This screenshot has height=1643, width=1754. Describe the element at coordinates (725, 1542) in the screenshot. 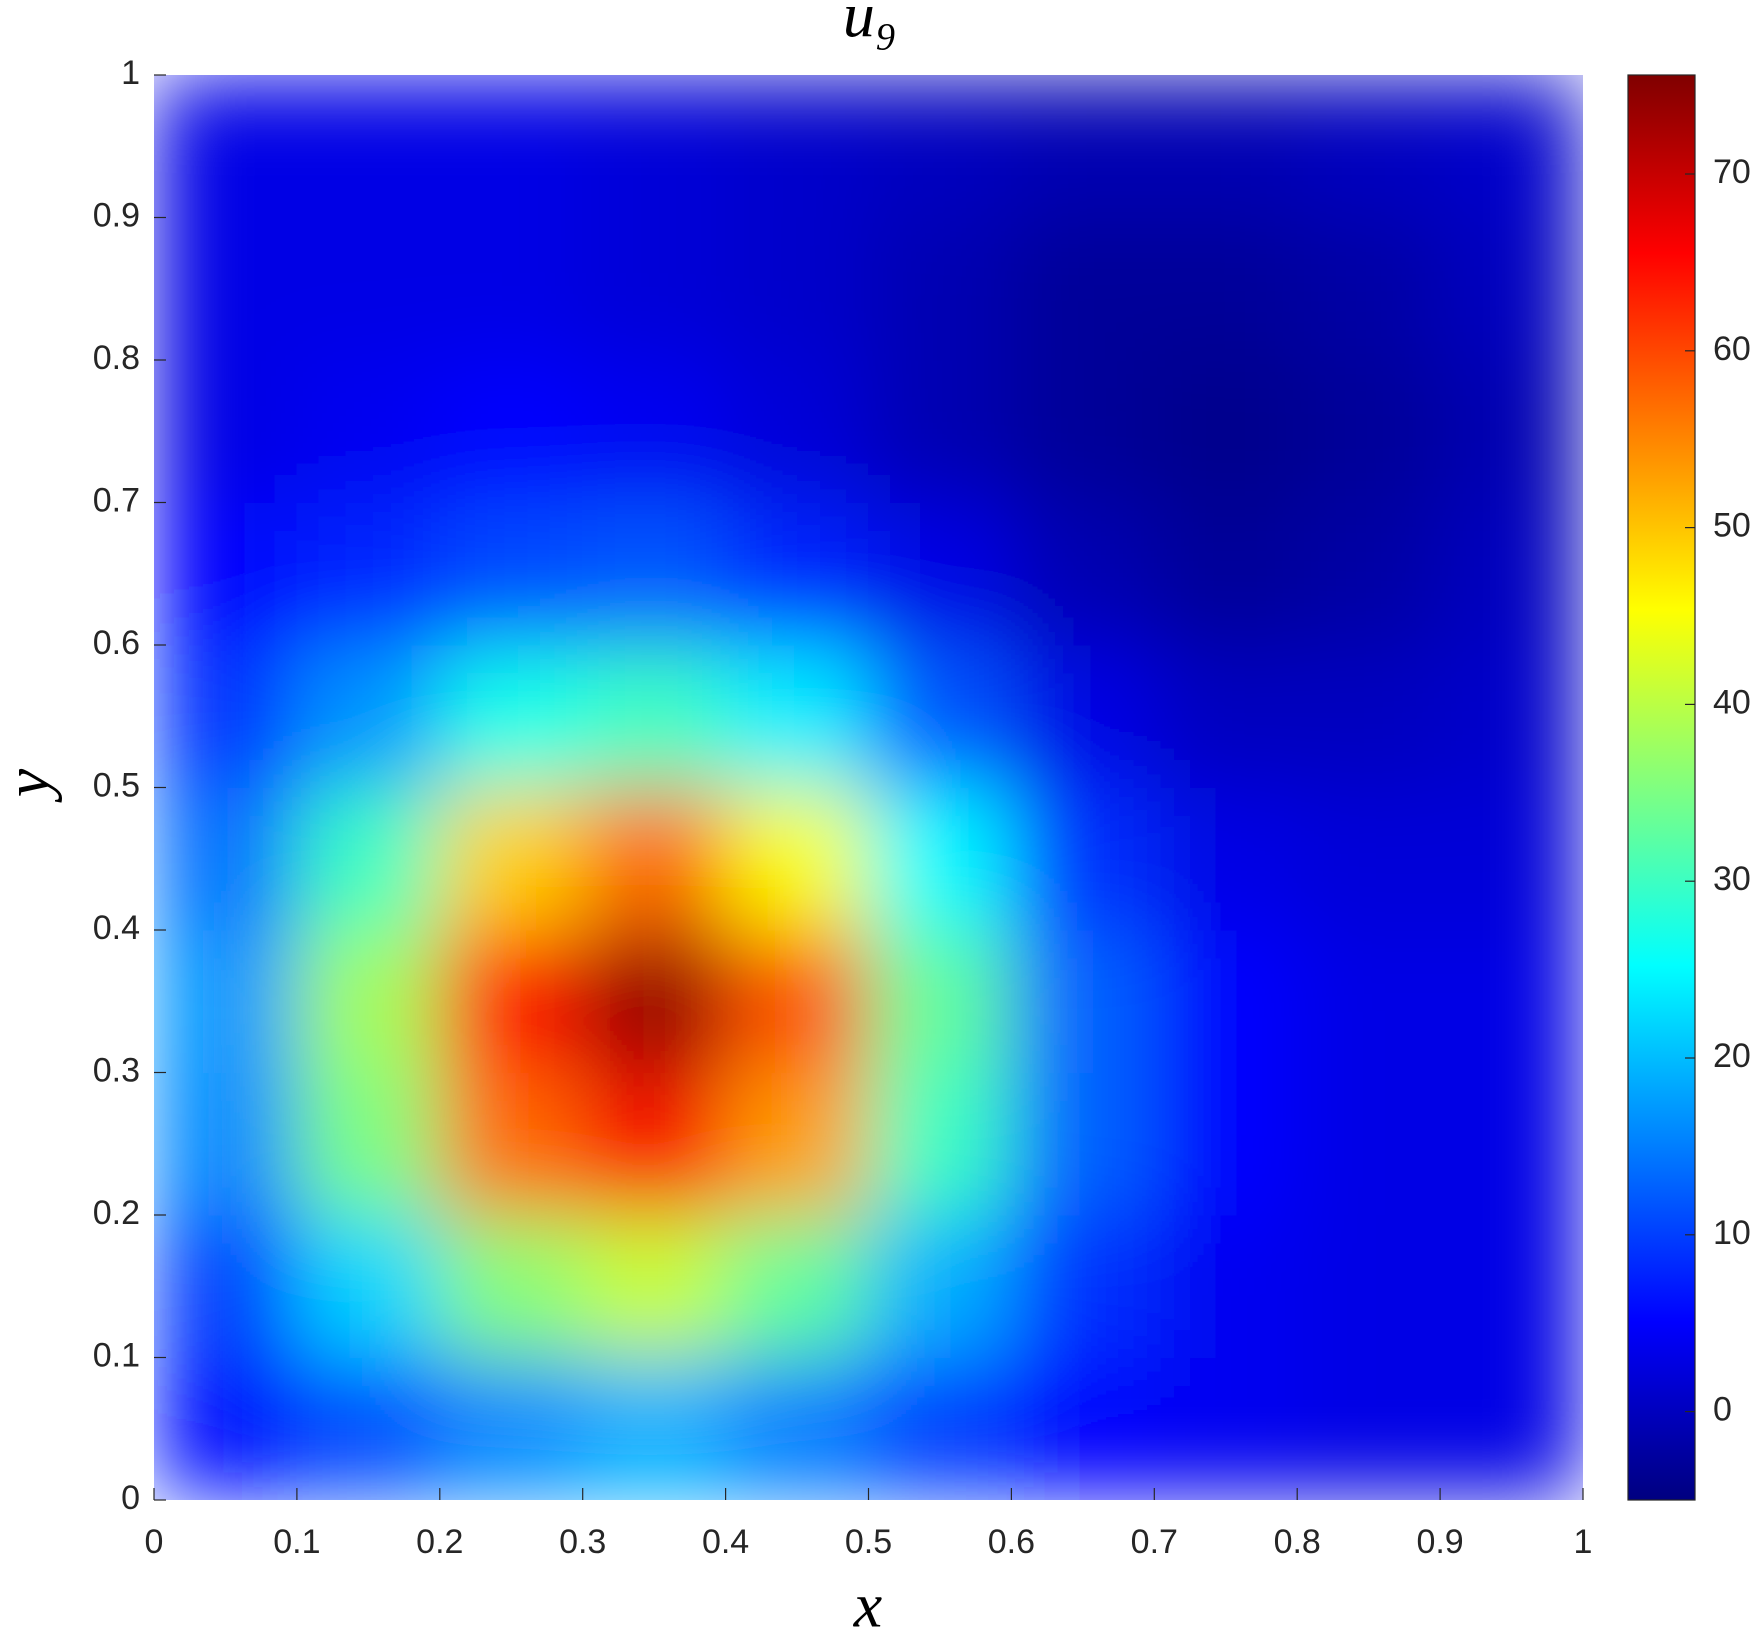

I see `x-tick-label: 0.4` at that location.